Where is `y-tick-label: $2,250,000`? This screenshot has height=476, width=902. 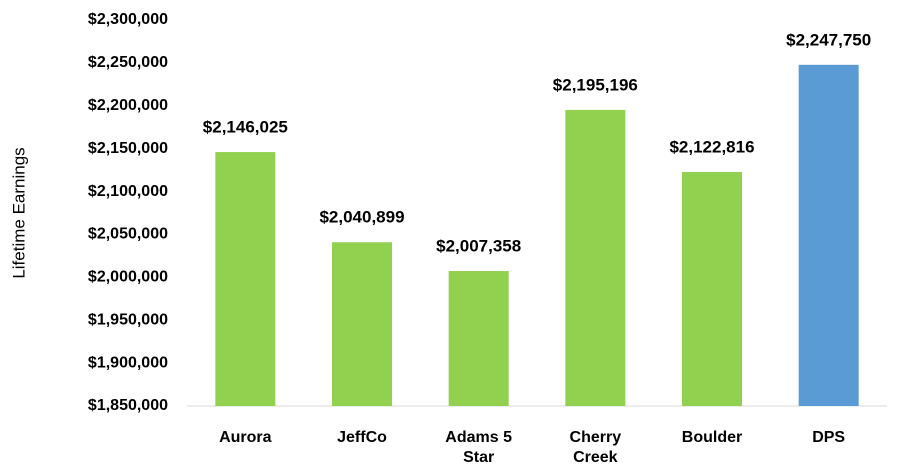
y-tick-label: $2,250,000 is located at coordinates (128, 62).